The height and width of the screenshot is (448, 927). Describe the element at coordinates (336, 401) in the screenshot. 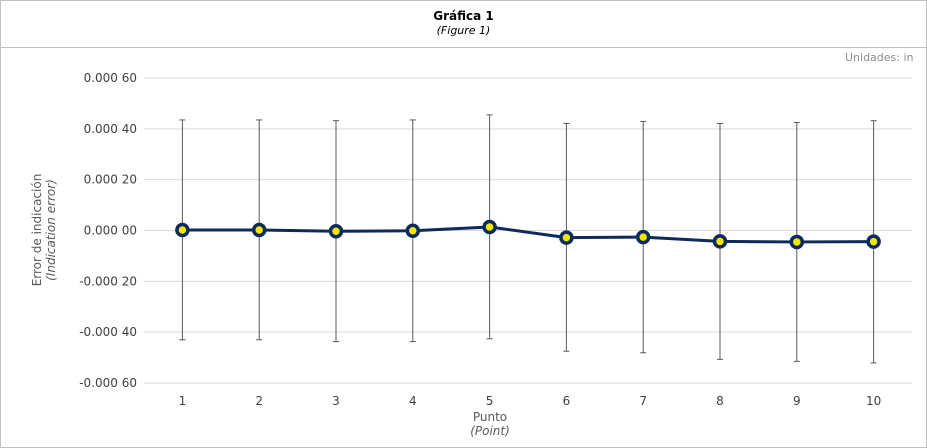

I see `x-tick-label: 3` at that location.